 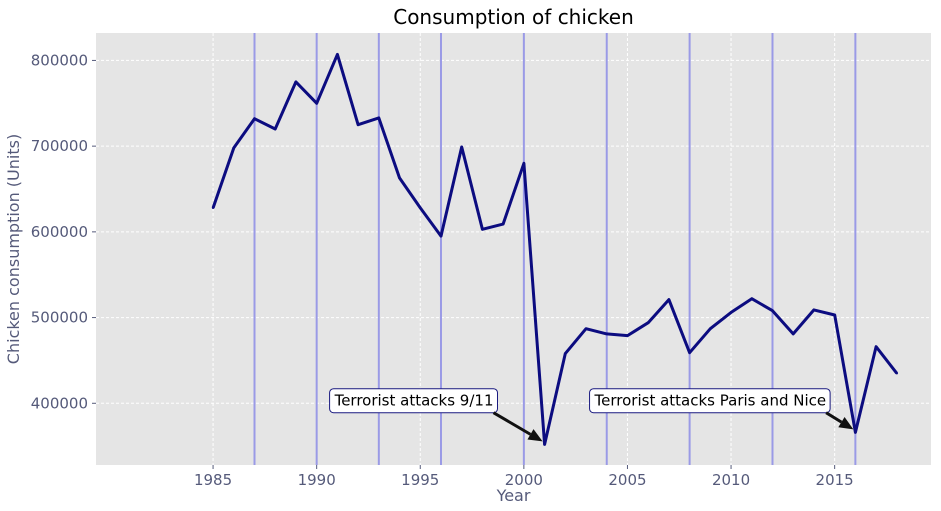 I want to click on y-tick-label: 700000, so click(x=59, y=146).